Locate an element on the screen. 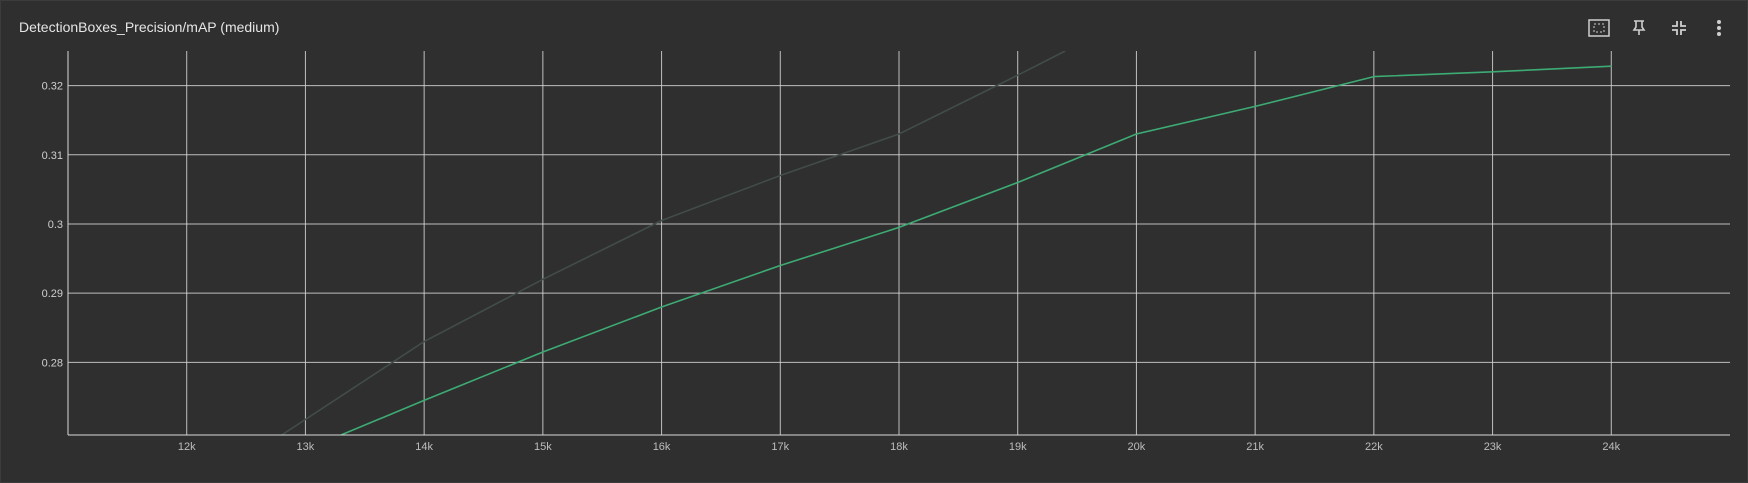 Image resolution: width=1748 pixels, height=483 pixels. more-vert-icon is located at coordinates (1719, 28).